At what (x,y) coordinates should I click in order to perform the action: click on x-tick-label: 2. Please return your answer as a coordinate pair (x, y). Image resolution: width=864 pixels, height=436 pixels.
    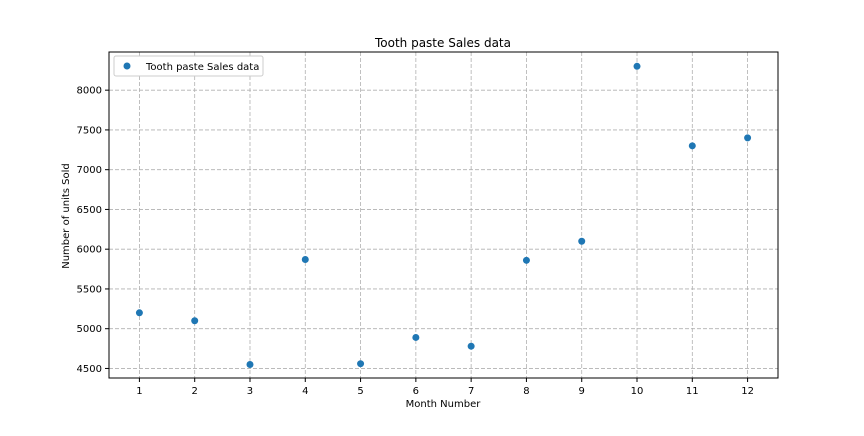
    Looking at the image, I should click on (195, 391).